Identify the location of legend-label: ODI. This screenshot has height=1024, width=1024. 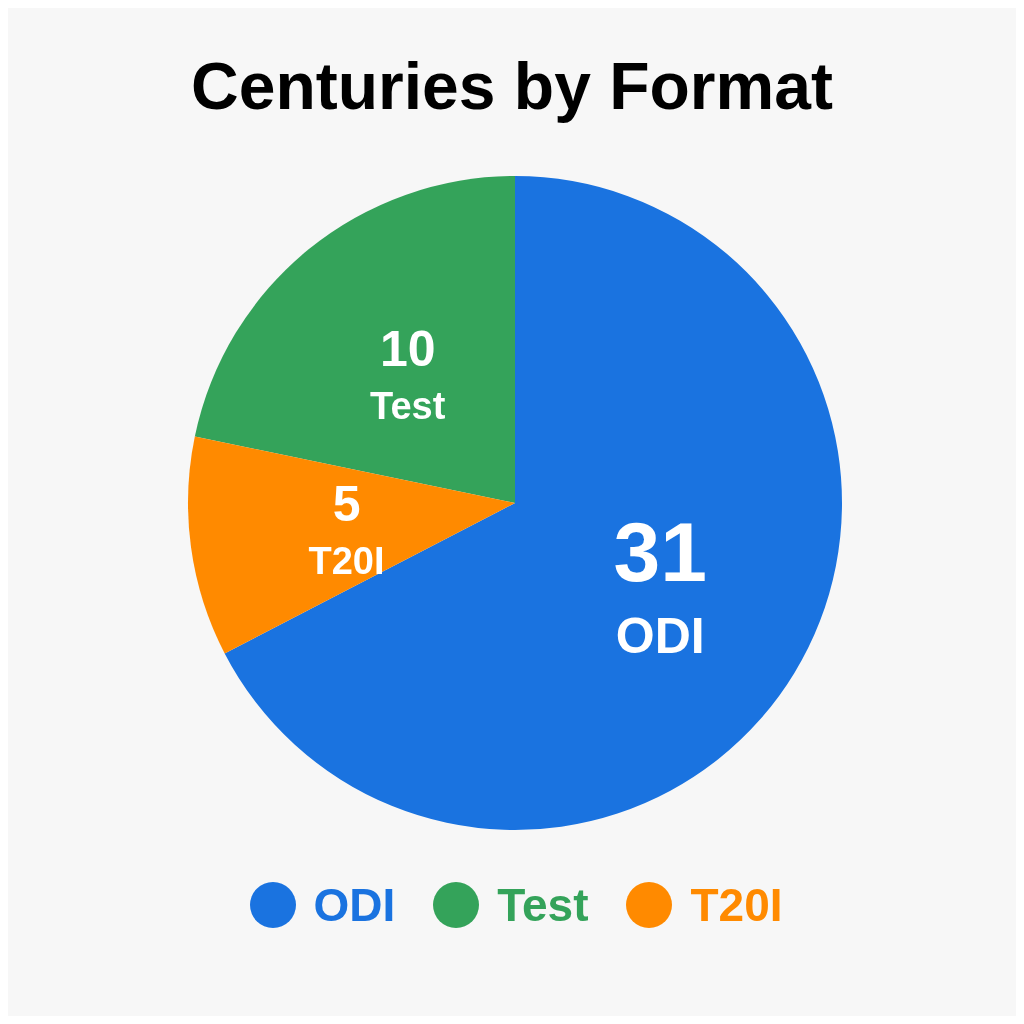
(354, 905).